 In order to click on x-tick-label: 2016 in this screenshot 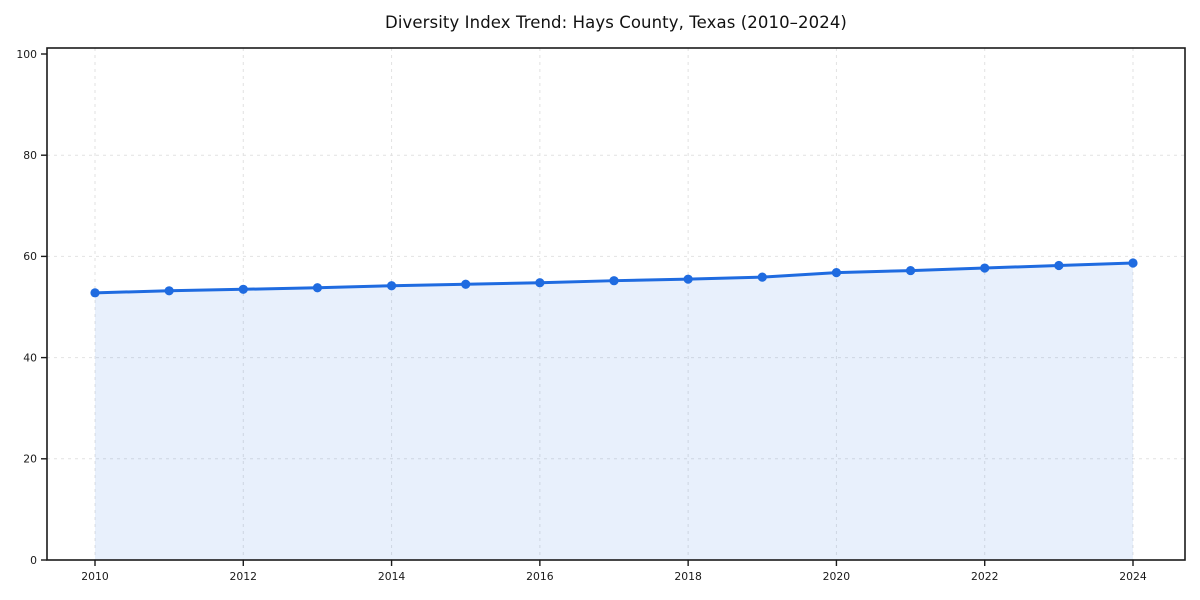, I will do `click(540, 576)`.